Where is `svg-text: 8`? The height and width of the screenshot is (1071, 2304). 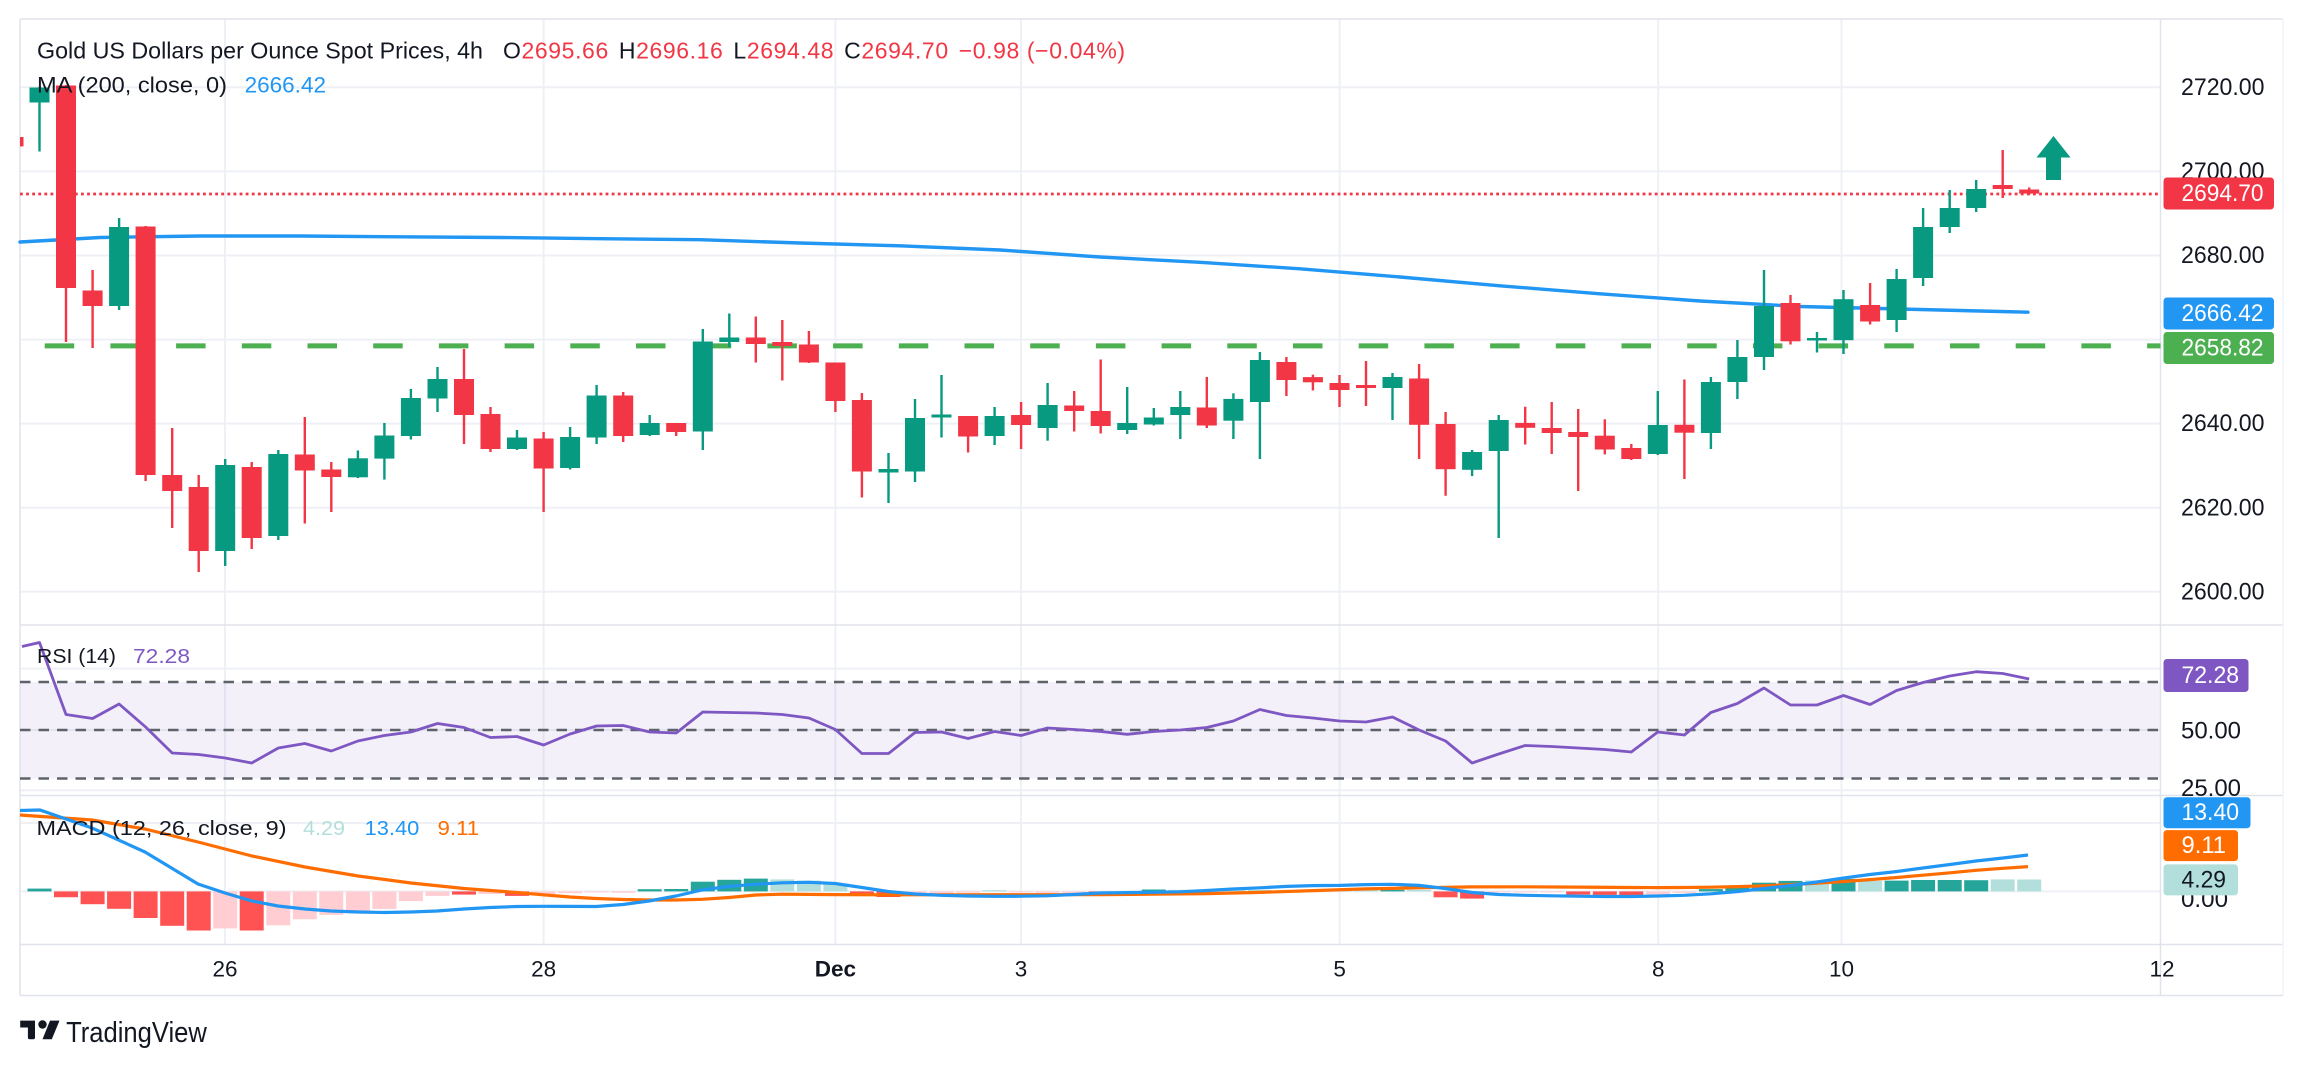 svg-text: 8 is located at coordinates (1658, 969).